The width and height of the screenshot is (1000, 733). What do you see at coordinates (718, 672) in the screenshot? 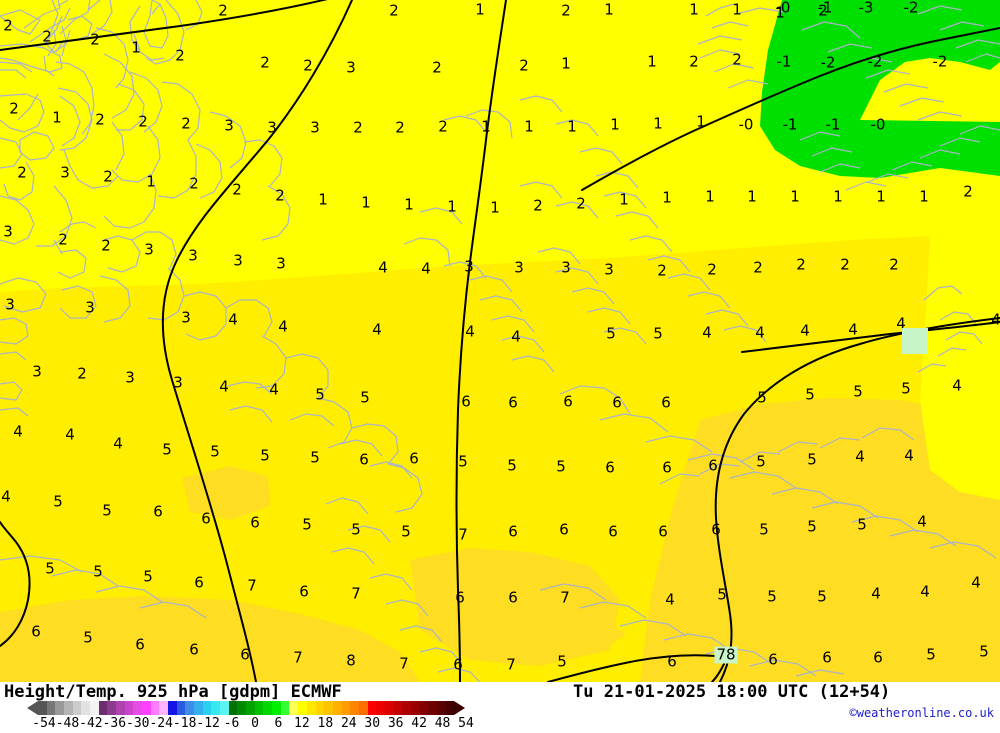
I see `contour-line-78-tail` at bounding box center [718, 672].